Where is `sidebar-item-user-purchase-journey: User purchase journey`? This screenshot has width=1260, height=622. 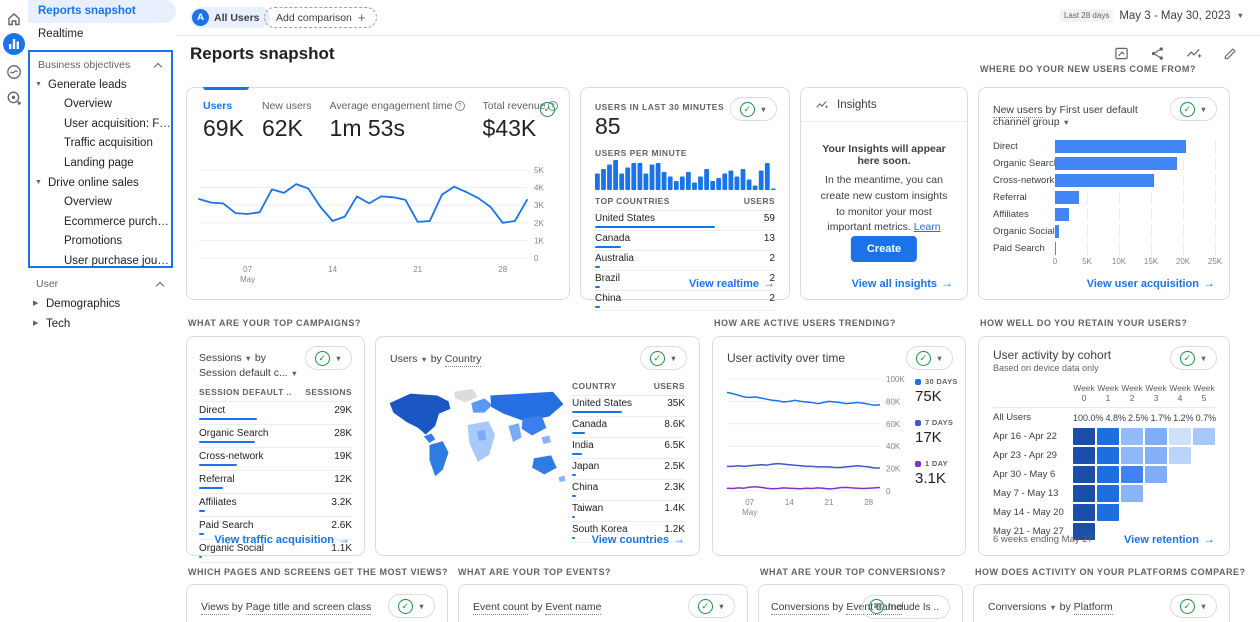
sidebar-item-user-purchase-journey: User purchase journey is located at coordinates (117, 260).